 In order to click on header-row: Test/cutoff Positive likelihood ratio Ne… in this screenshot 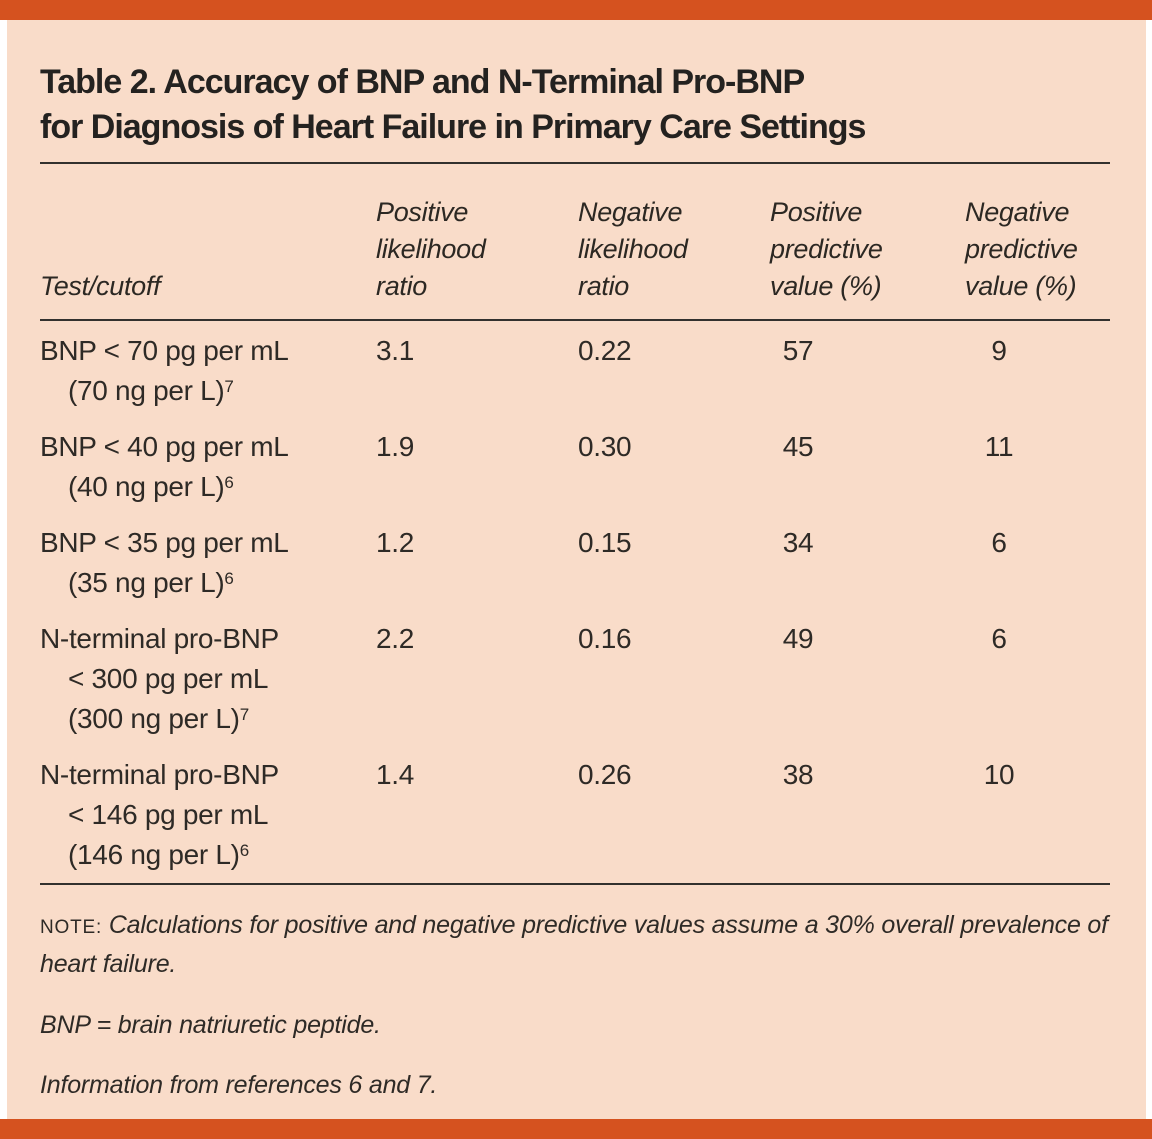, I will do `click(575, 242)`.